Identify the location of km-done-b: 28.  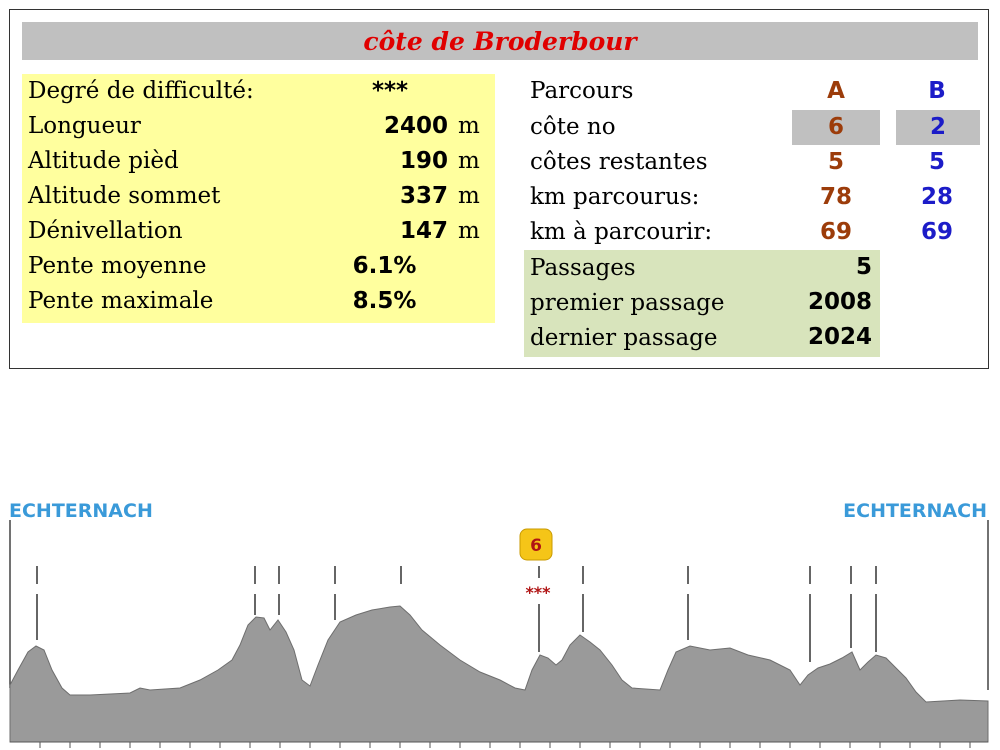
(936, 197).